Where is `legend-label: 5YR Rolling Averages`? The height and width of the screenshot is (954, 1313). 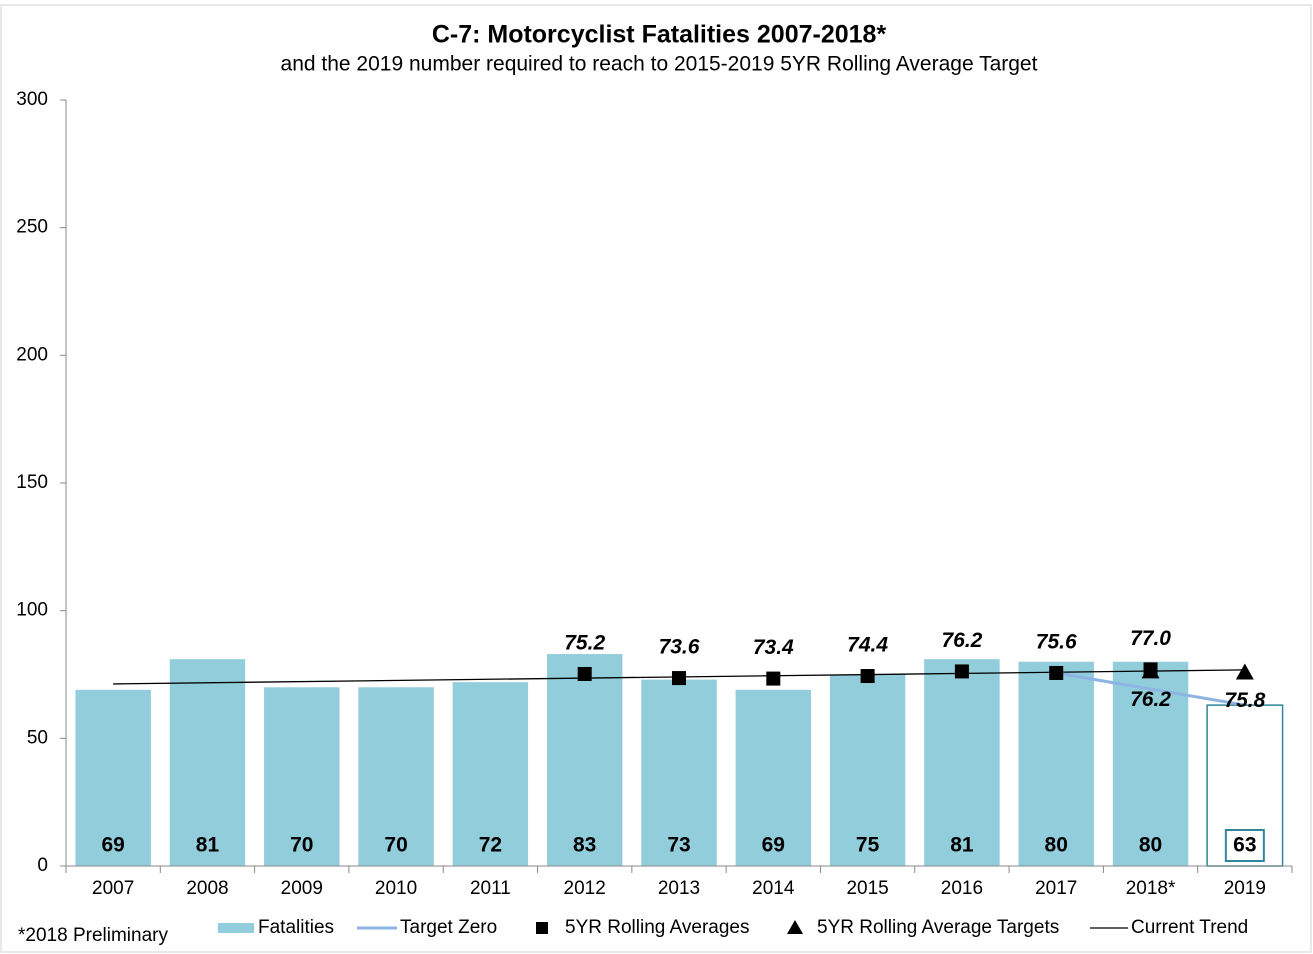 legend-label: 5YR Rolling Averages is located at coordinates (657, 927).